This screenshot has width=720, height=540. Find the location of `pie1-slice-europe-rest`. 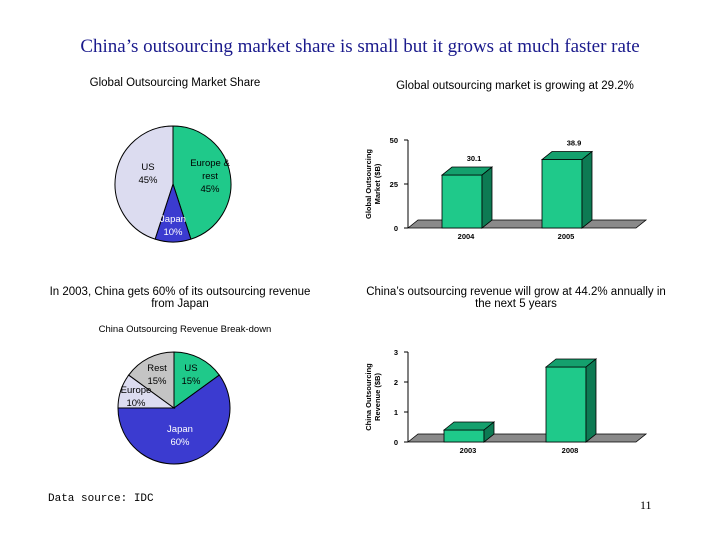

pie1-slice-europe-rest is located at coordinates (202, 182).